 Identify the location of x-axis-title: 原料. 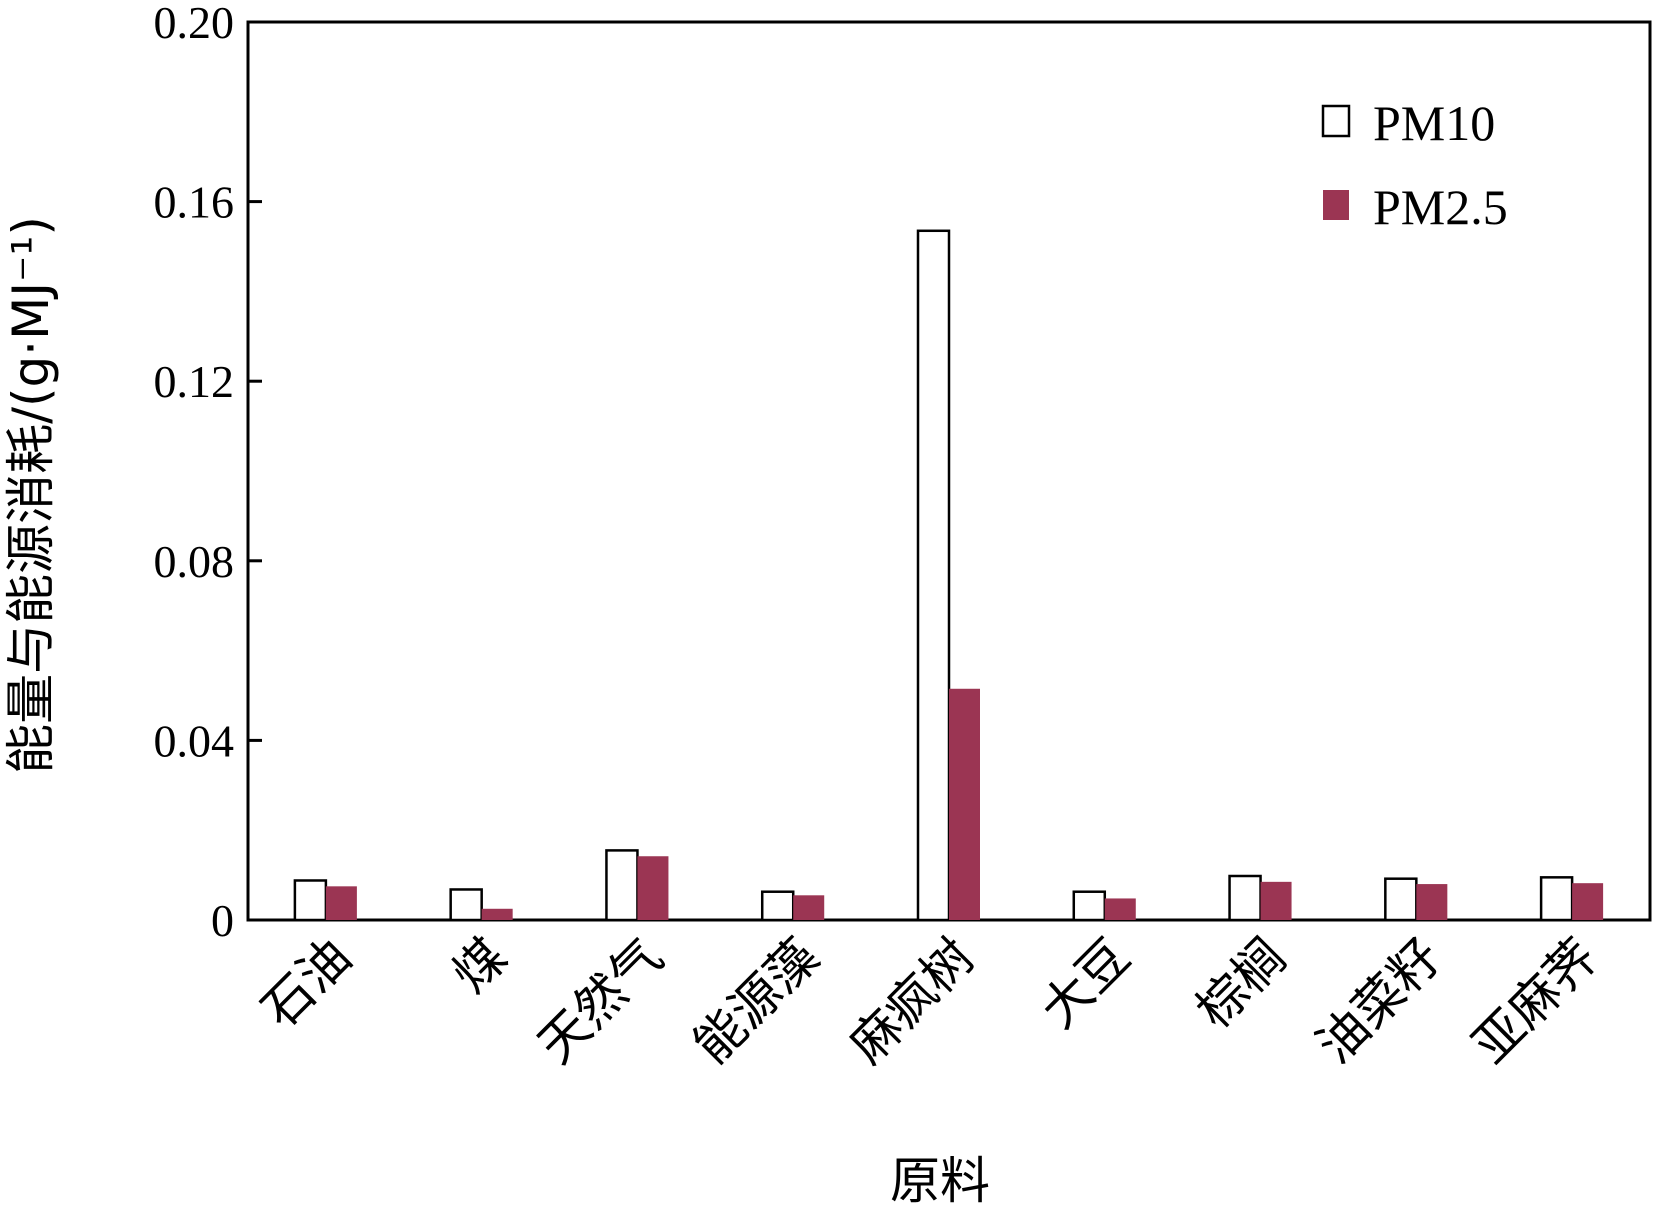
(940, 1181).